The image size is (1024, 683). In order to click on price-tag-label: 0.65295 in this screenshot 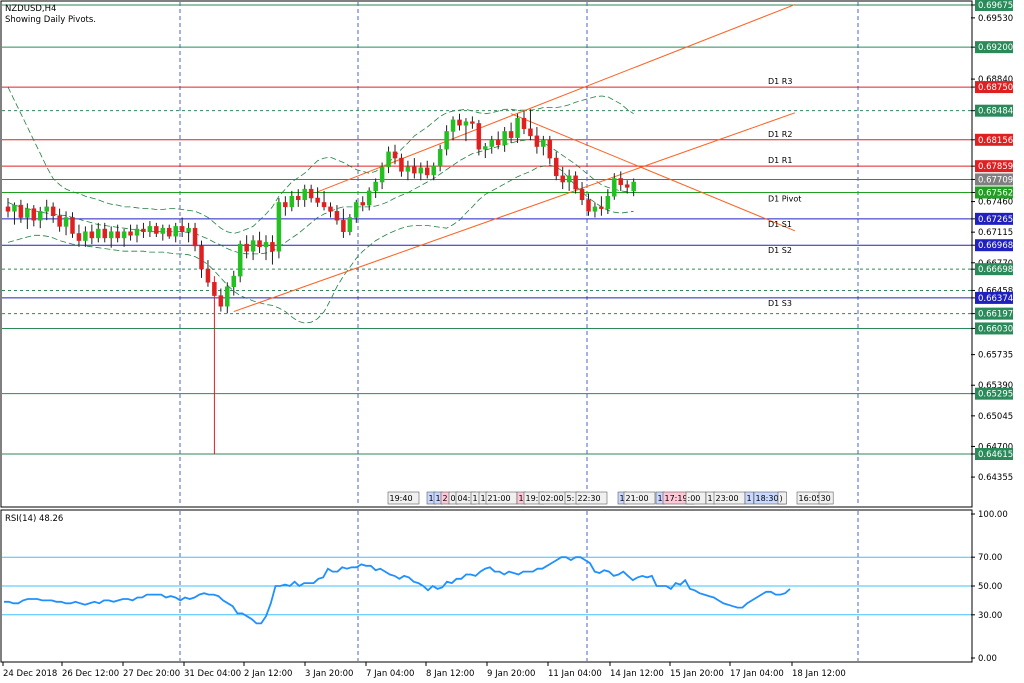, I will do `click(995, 395)`.